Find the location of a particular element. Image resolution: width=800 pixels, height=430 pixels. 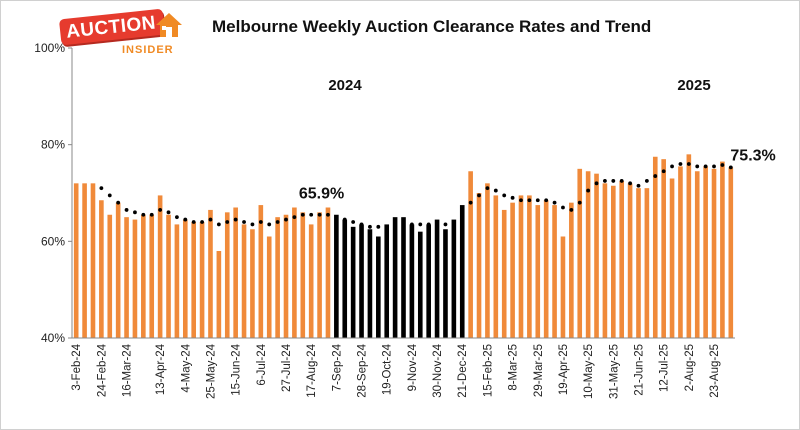

x-tick-label: 2-Aug-25 is located at coordinates (690, 367).